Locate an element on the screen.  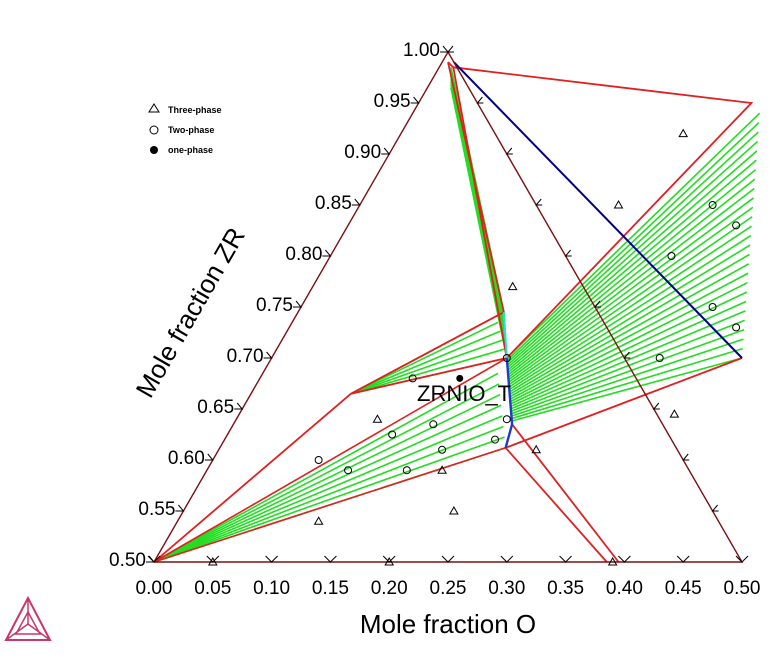
y-tick-label: 0.75 is located at coordinates (274, 305).